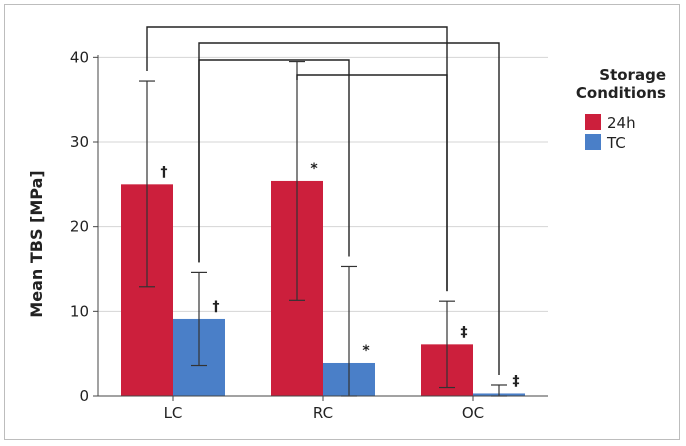 This screenshot has height=446, width=686. What do you see at coordinates (314, 169) in the screenshot?
I see `annotation-rc-24h: *` at bounding box center [314, 169].